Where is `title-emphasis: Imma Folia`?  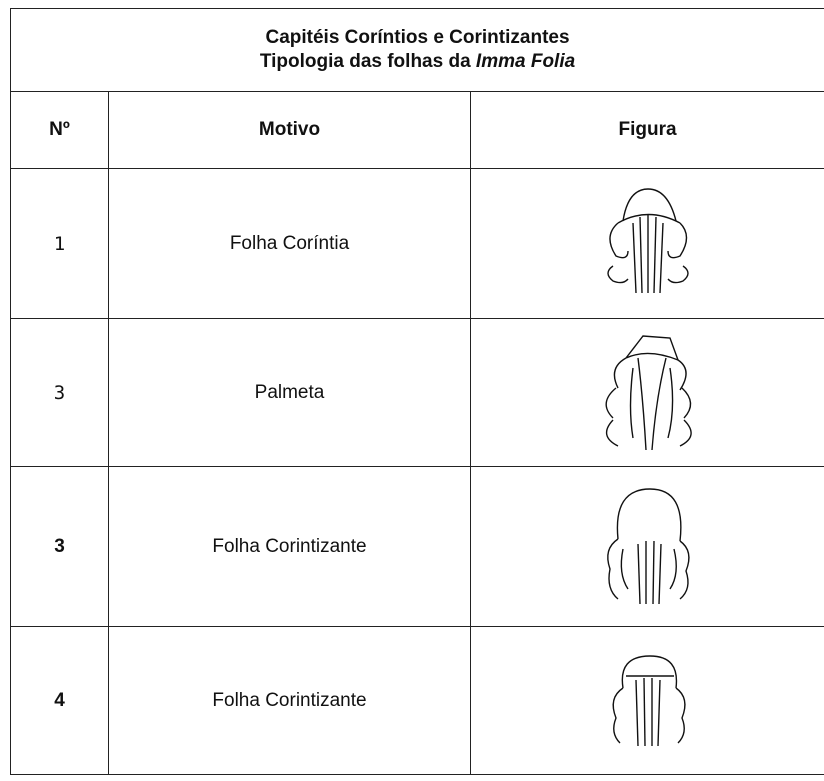
title-emphasis: Imma Folia is located at coordinates (525, 61).